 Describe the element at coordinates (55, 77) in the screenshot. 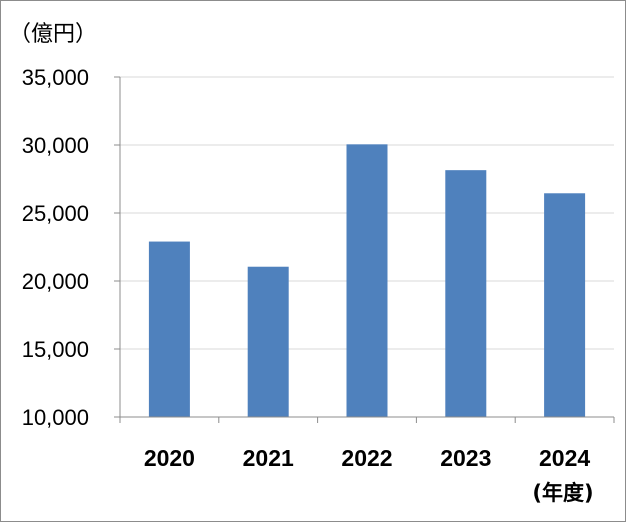

I see `y-tick-label: 35,000` at that location.